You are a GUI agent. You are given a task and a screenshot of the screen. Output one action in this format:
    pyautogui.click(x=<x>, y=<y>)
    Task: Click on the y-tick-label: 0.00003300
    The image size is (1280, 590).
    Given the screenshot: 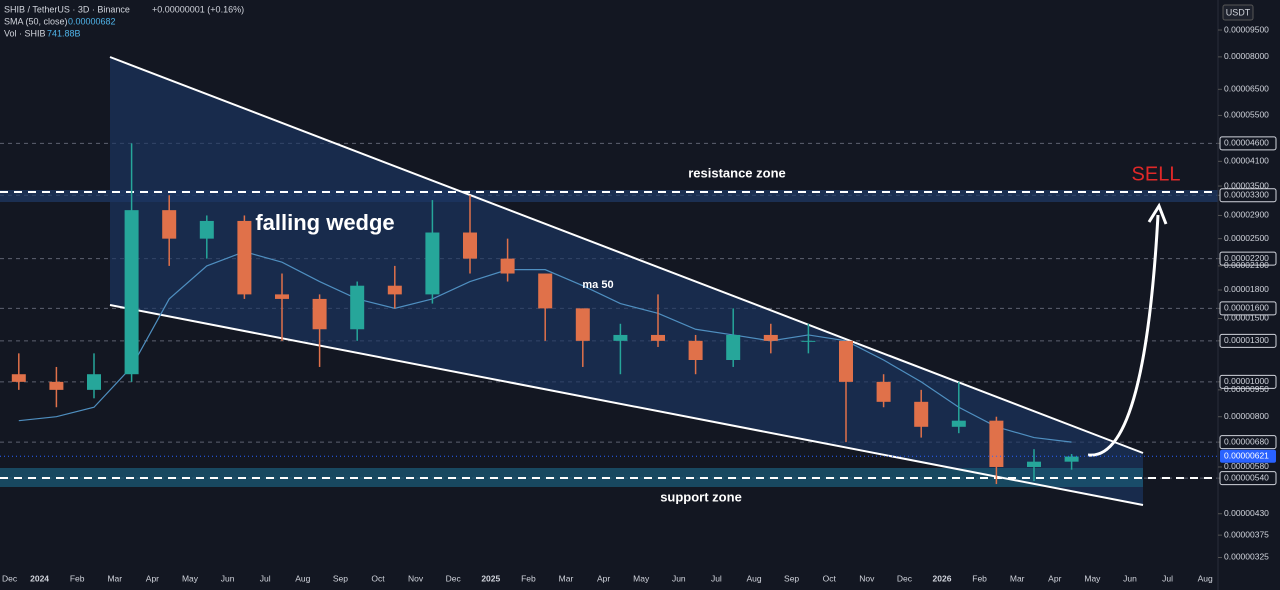 What is the action you would take?
    pyautogui.click(x=1246, y=195)
    